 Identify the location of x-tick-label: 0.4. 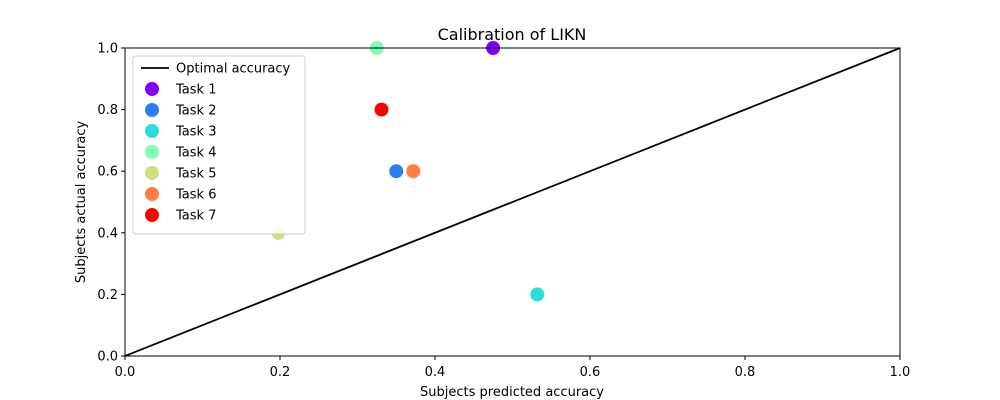
(435, 372).